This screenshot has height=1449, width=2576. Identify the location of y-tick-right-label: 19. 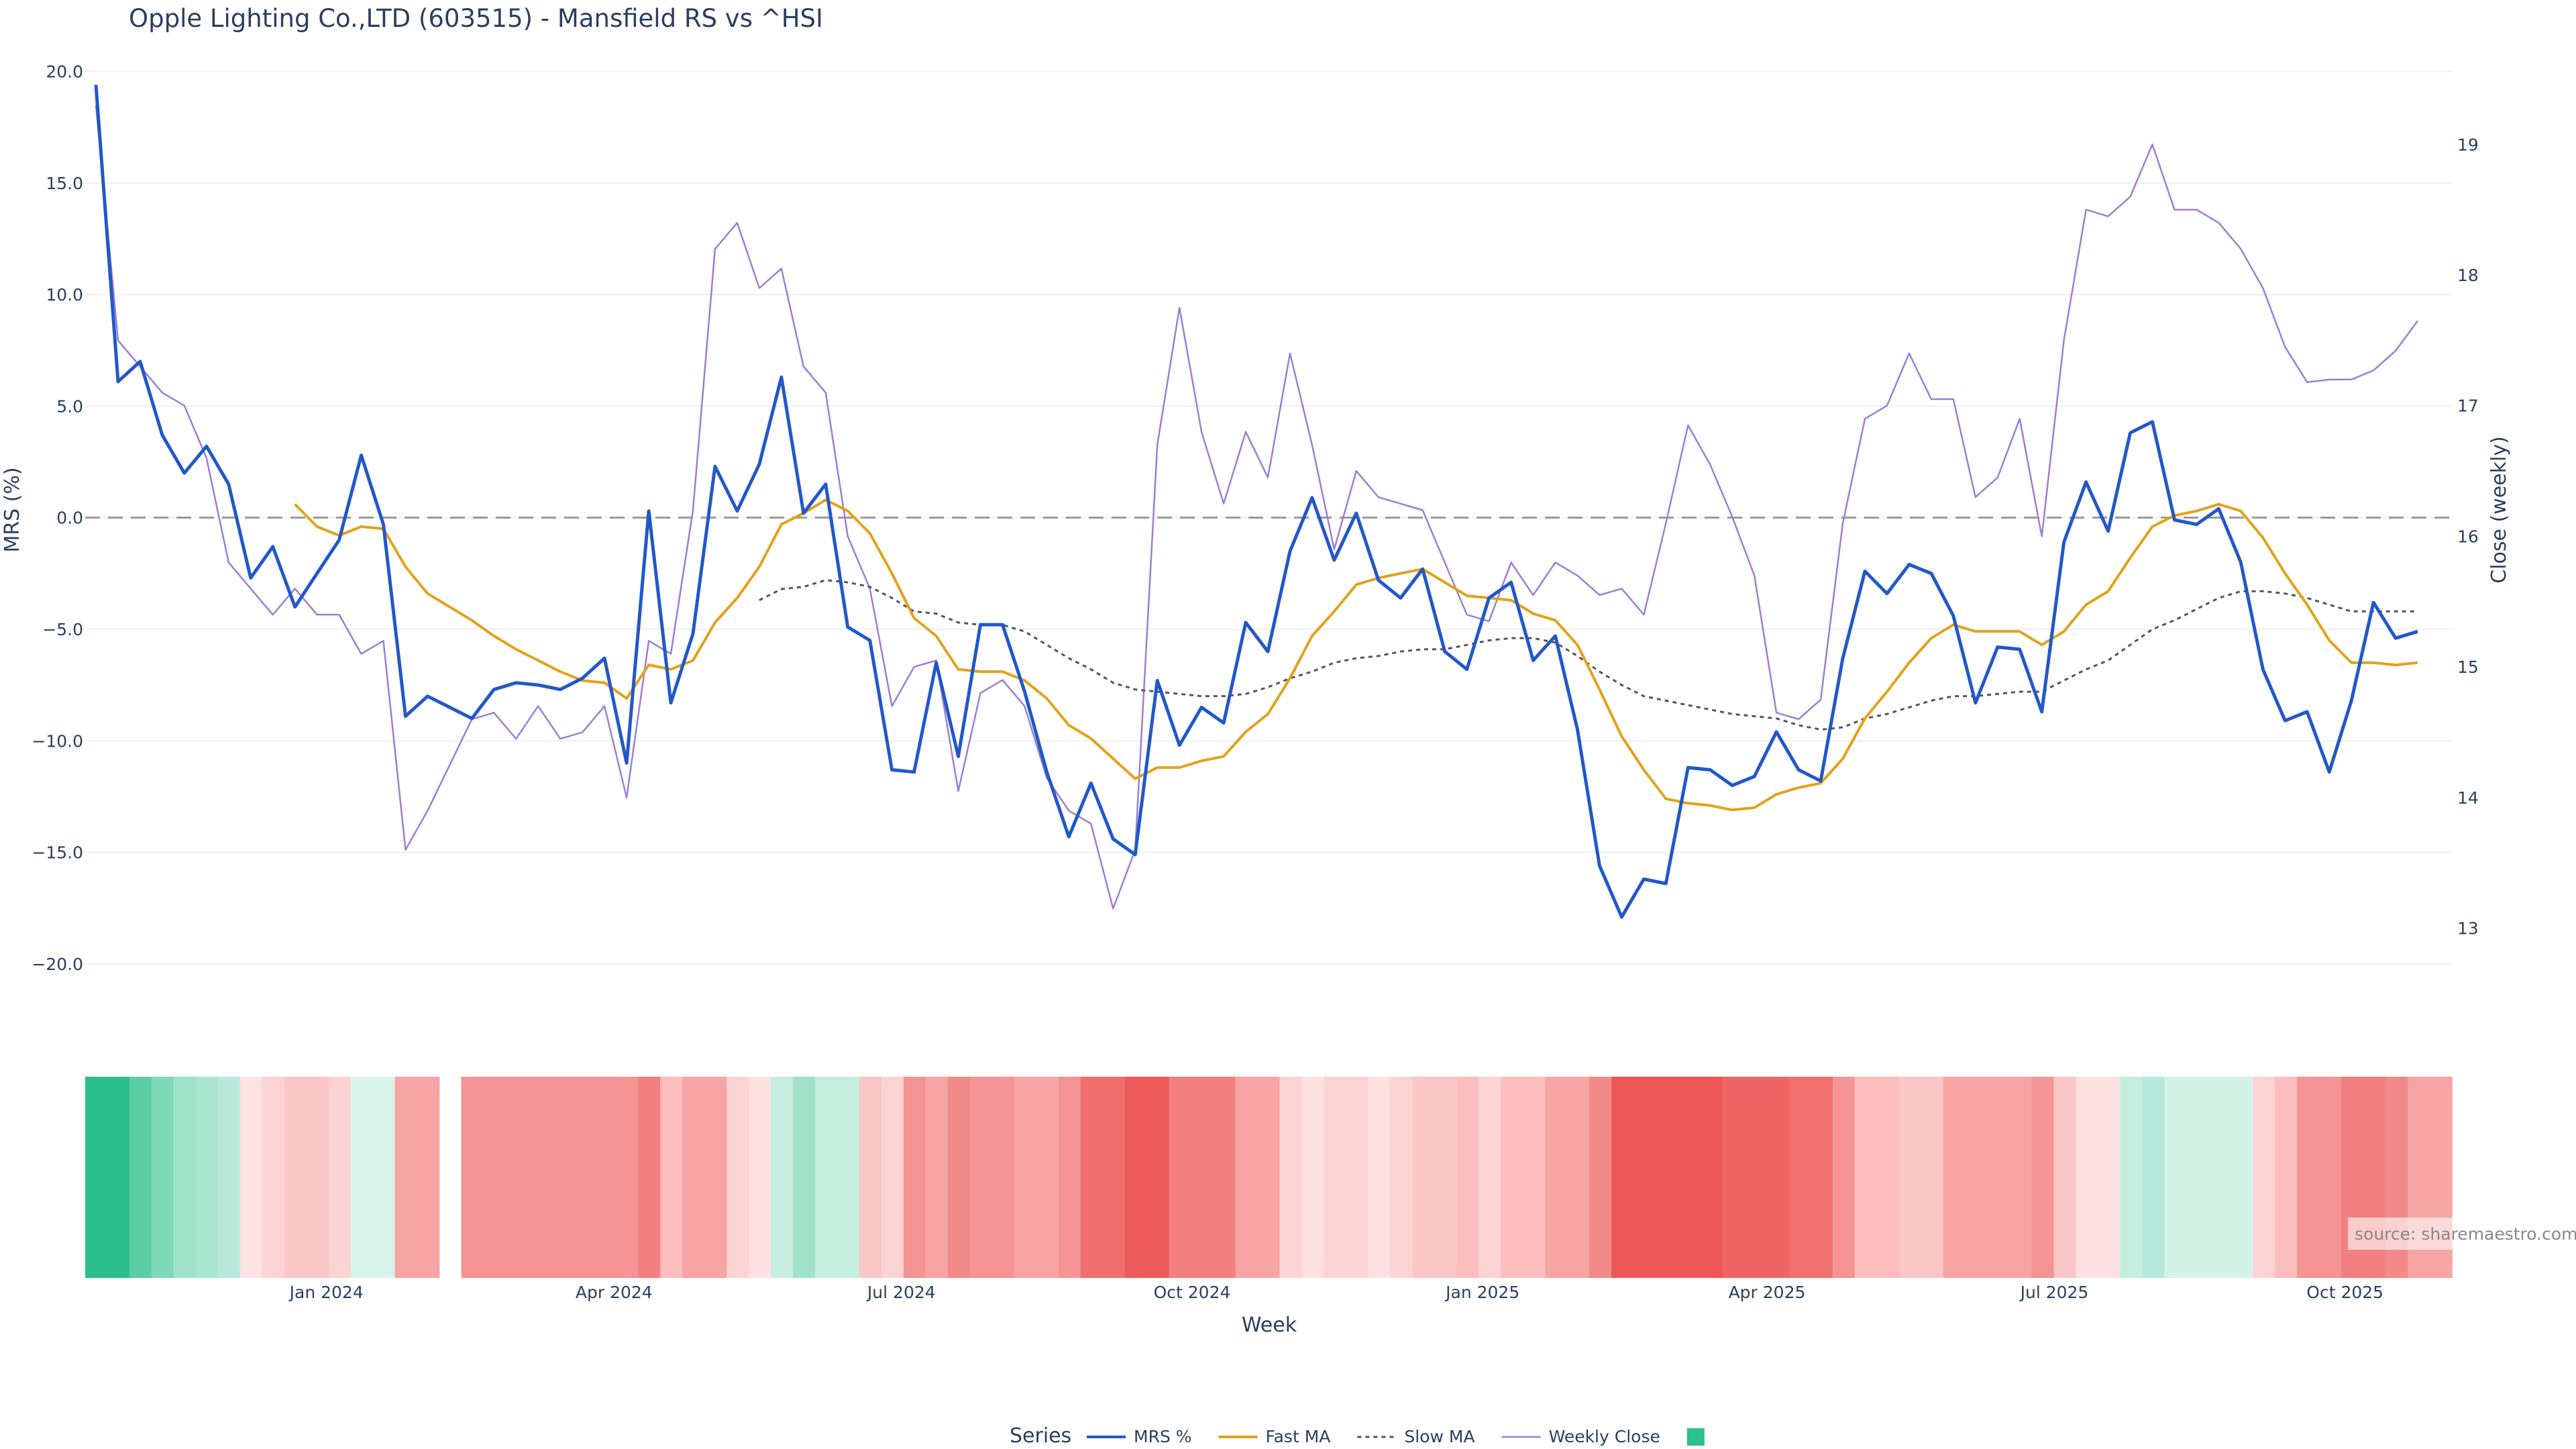
(2468, 144).